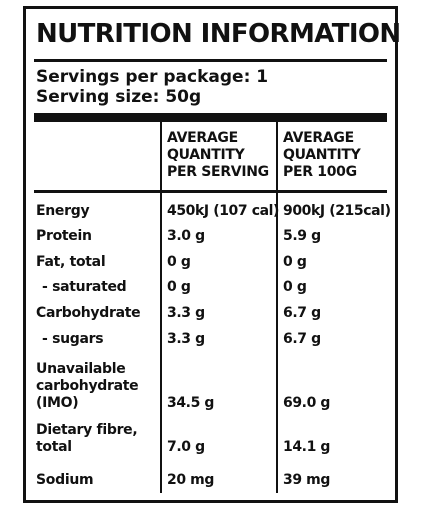  I want to click on value-per-serving: 7.0 g, so click(186, 447).